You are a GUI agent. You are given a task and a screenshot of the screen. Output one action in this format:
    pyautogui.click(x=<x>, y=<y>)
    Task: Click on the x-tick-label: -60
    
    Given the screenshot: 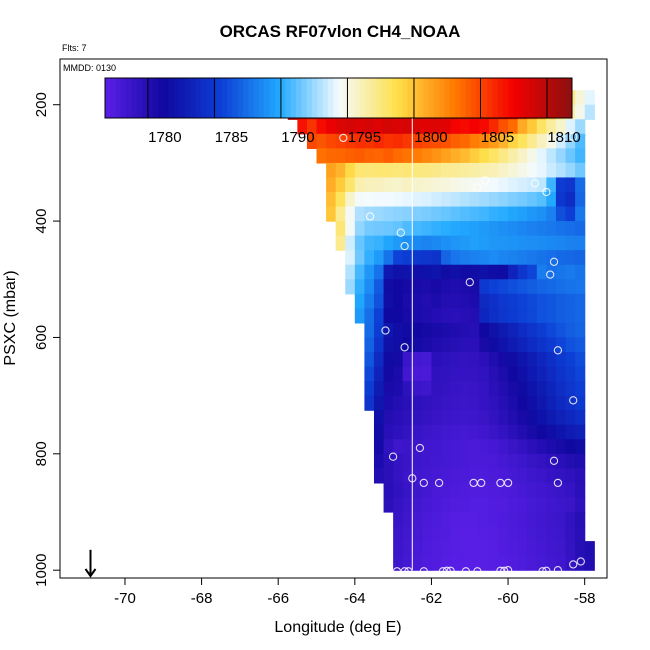 What is the action you would take?
    pyautogui.click(x=508, y=598)
    